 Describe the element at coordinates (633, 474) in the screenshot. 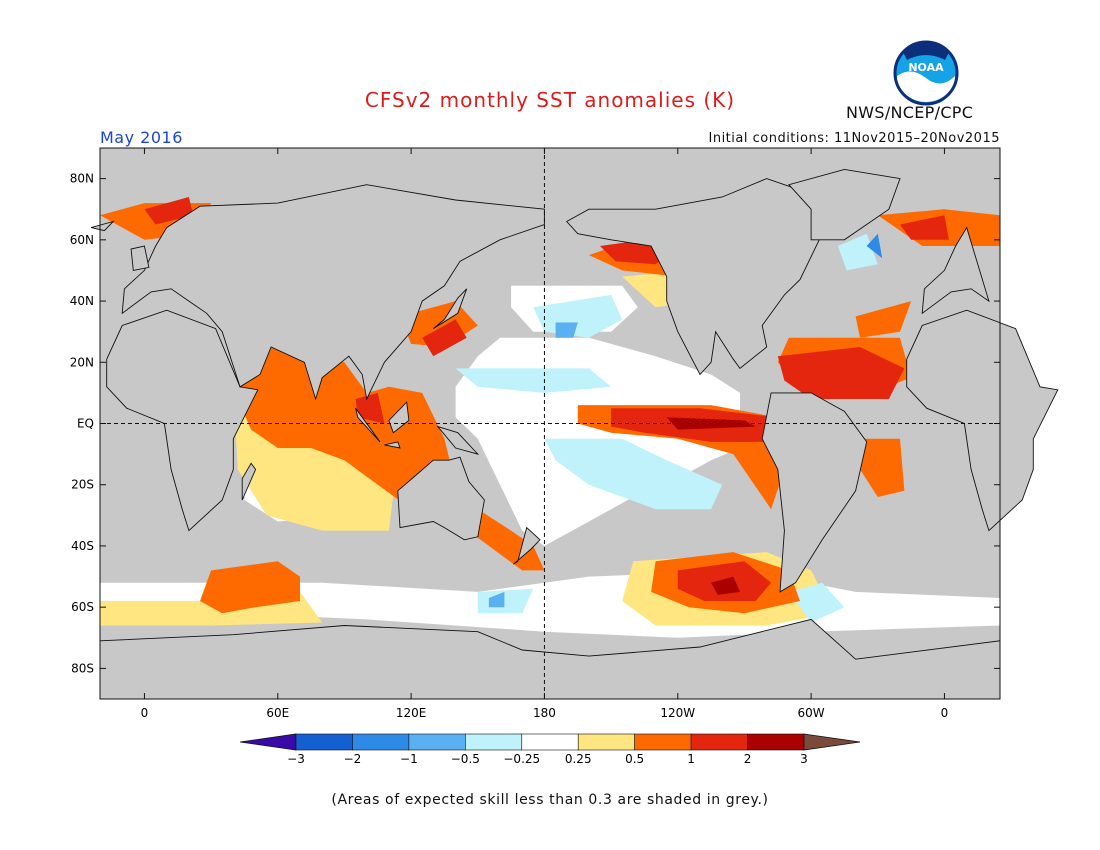

I see `anomaly-cyan-sw-pacific` at that location.